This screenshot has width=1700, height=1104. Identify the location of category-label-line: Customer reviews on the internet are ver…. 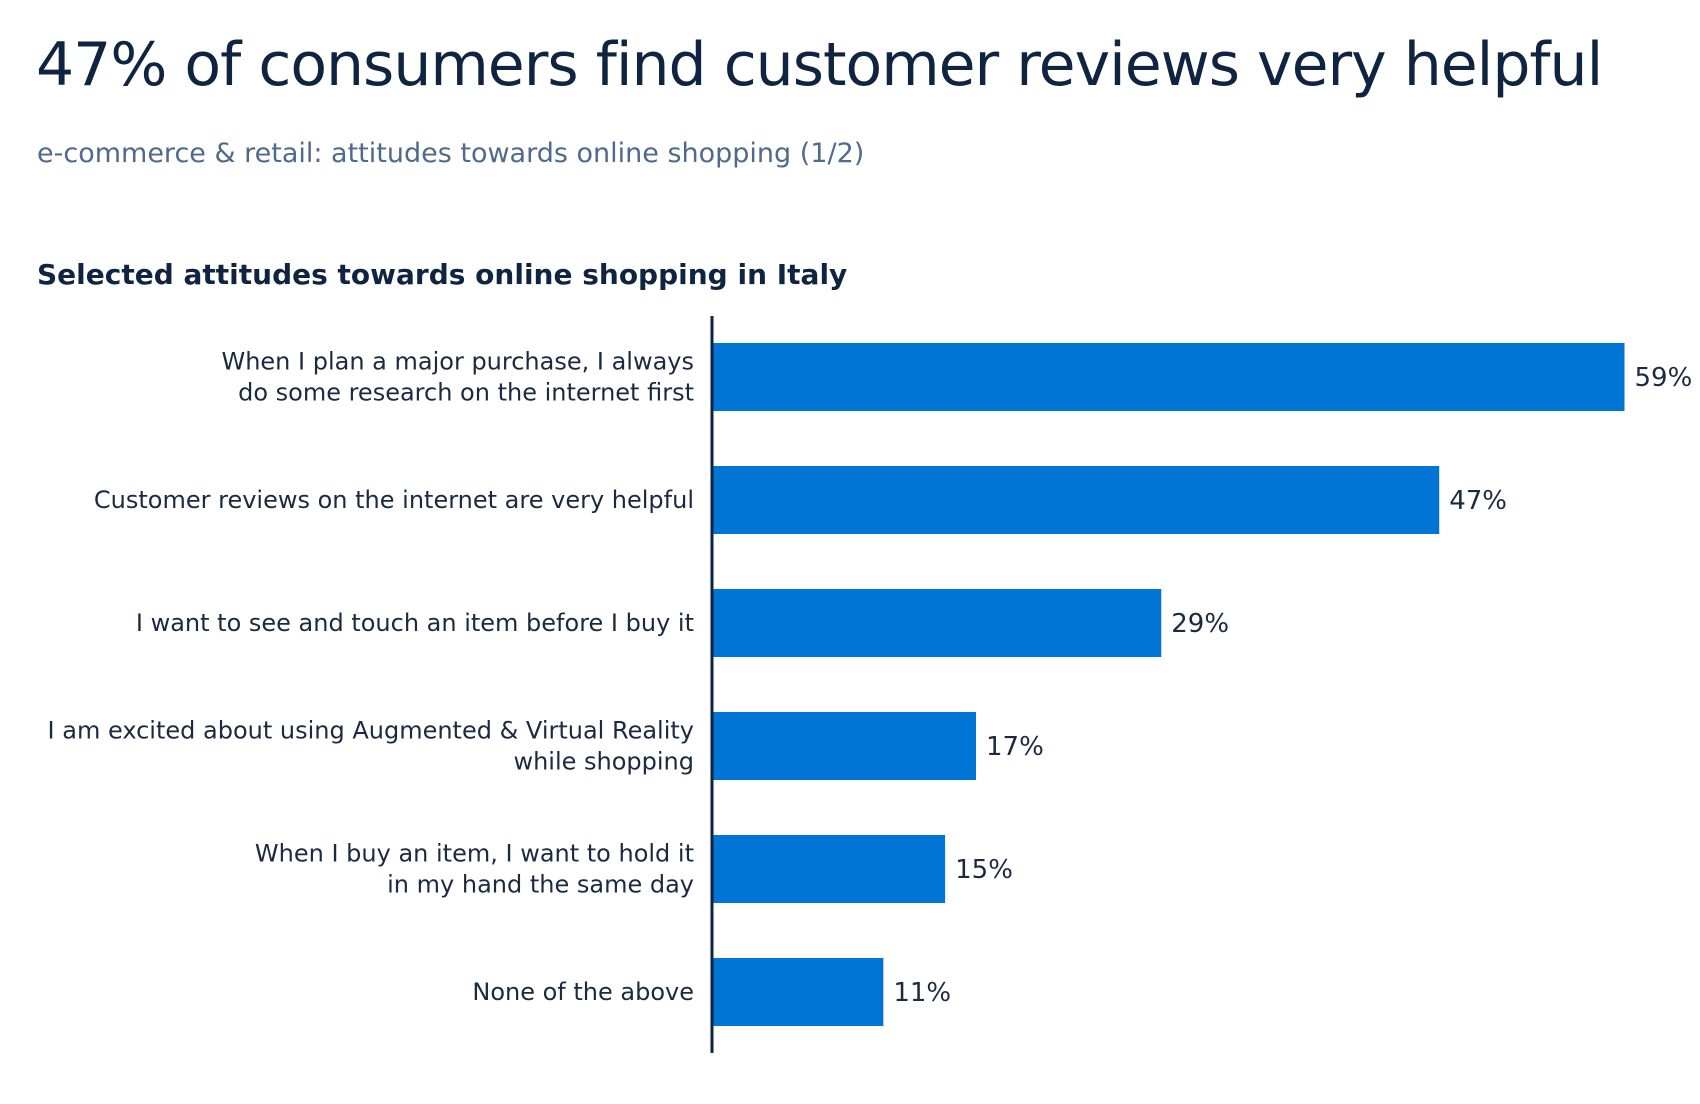
(394, 500).